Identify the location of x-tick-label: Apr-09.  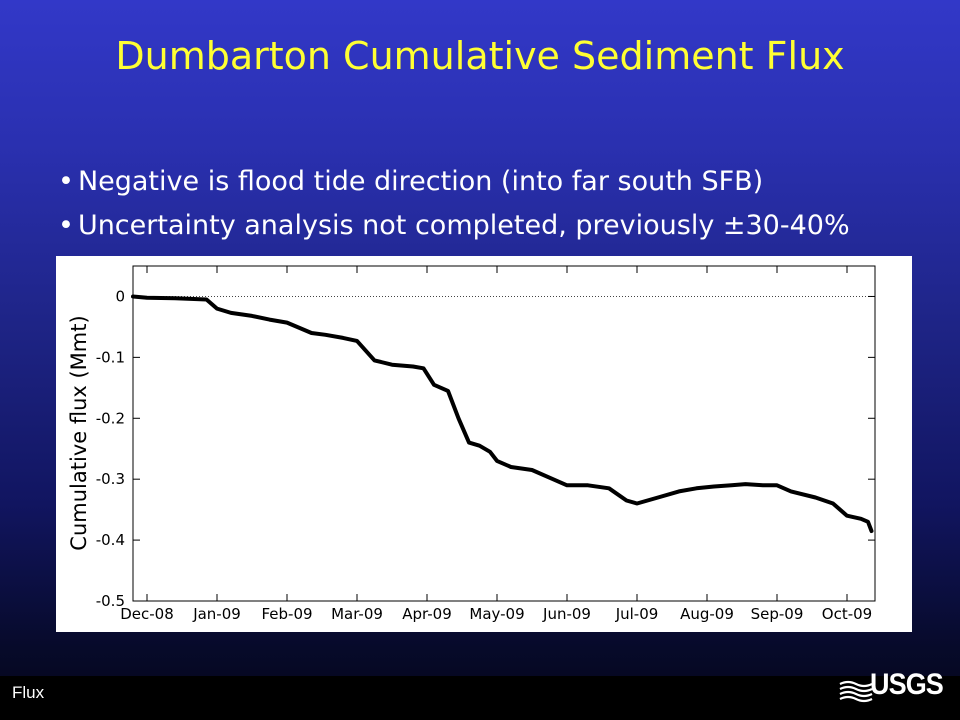
(427, 614).